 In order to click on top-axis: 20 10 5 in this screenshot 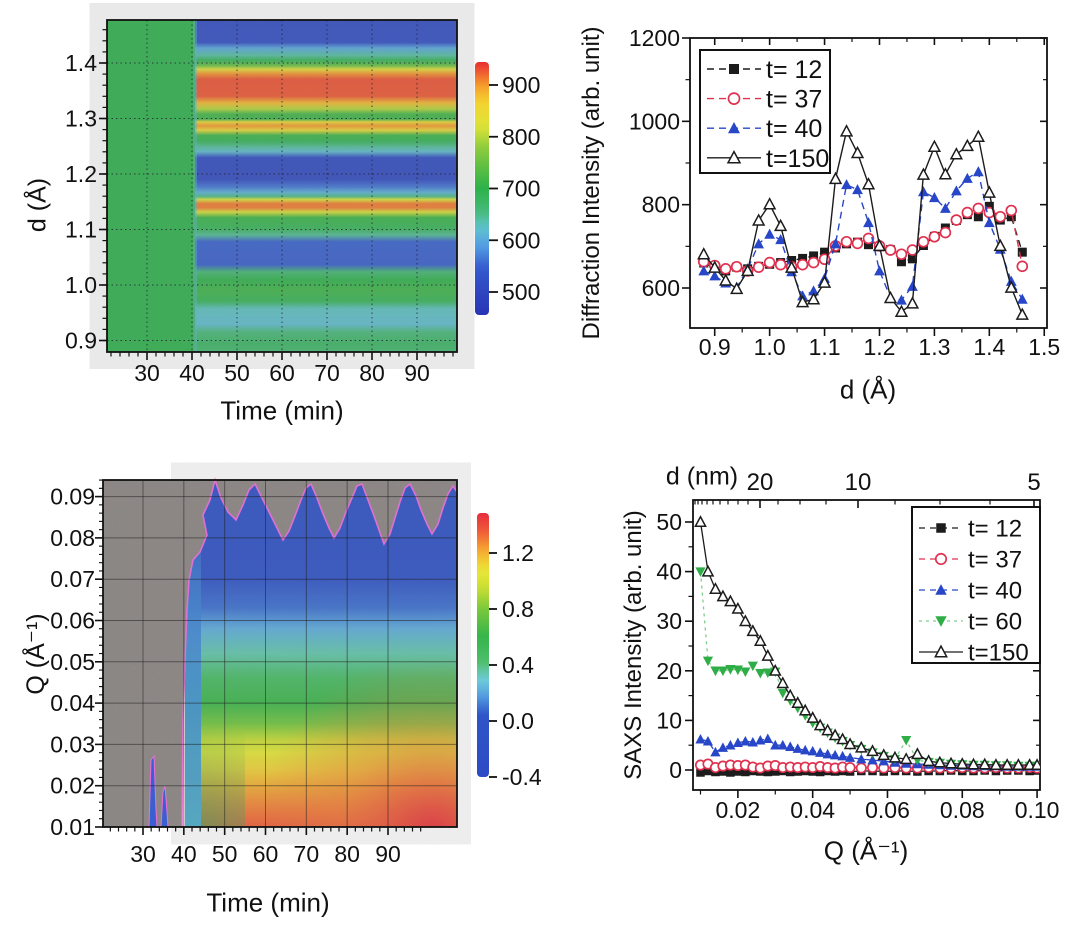, I will do `click(867, 488)`.